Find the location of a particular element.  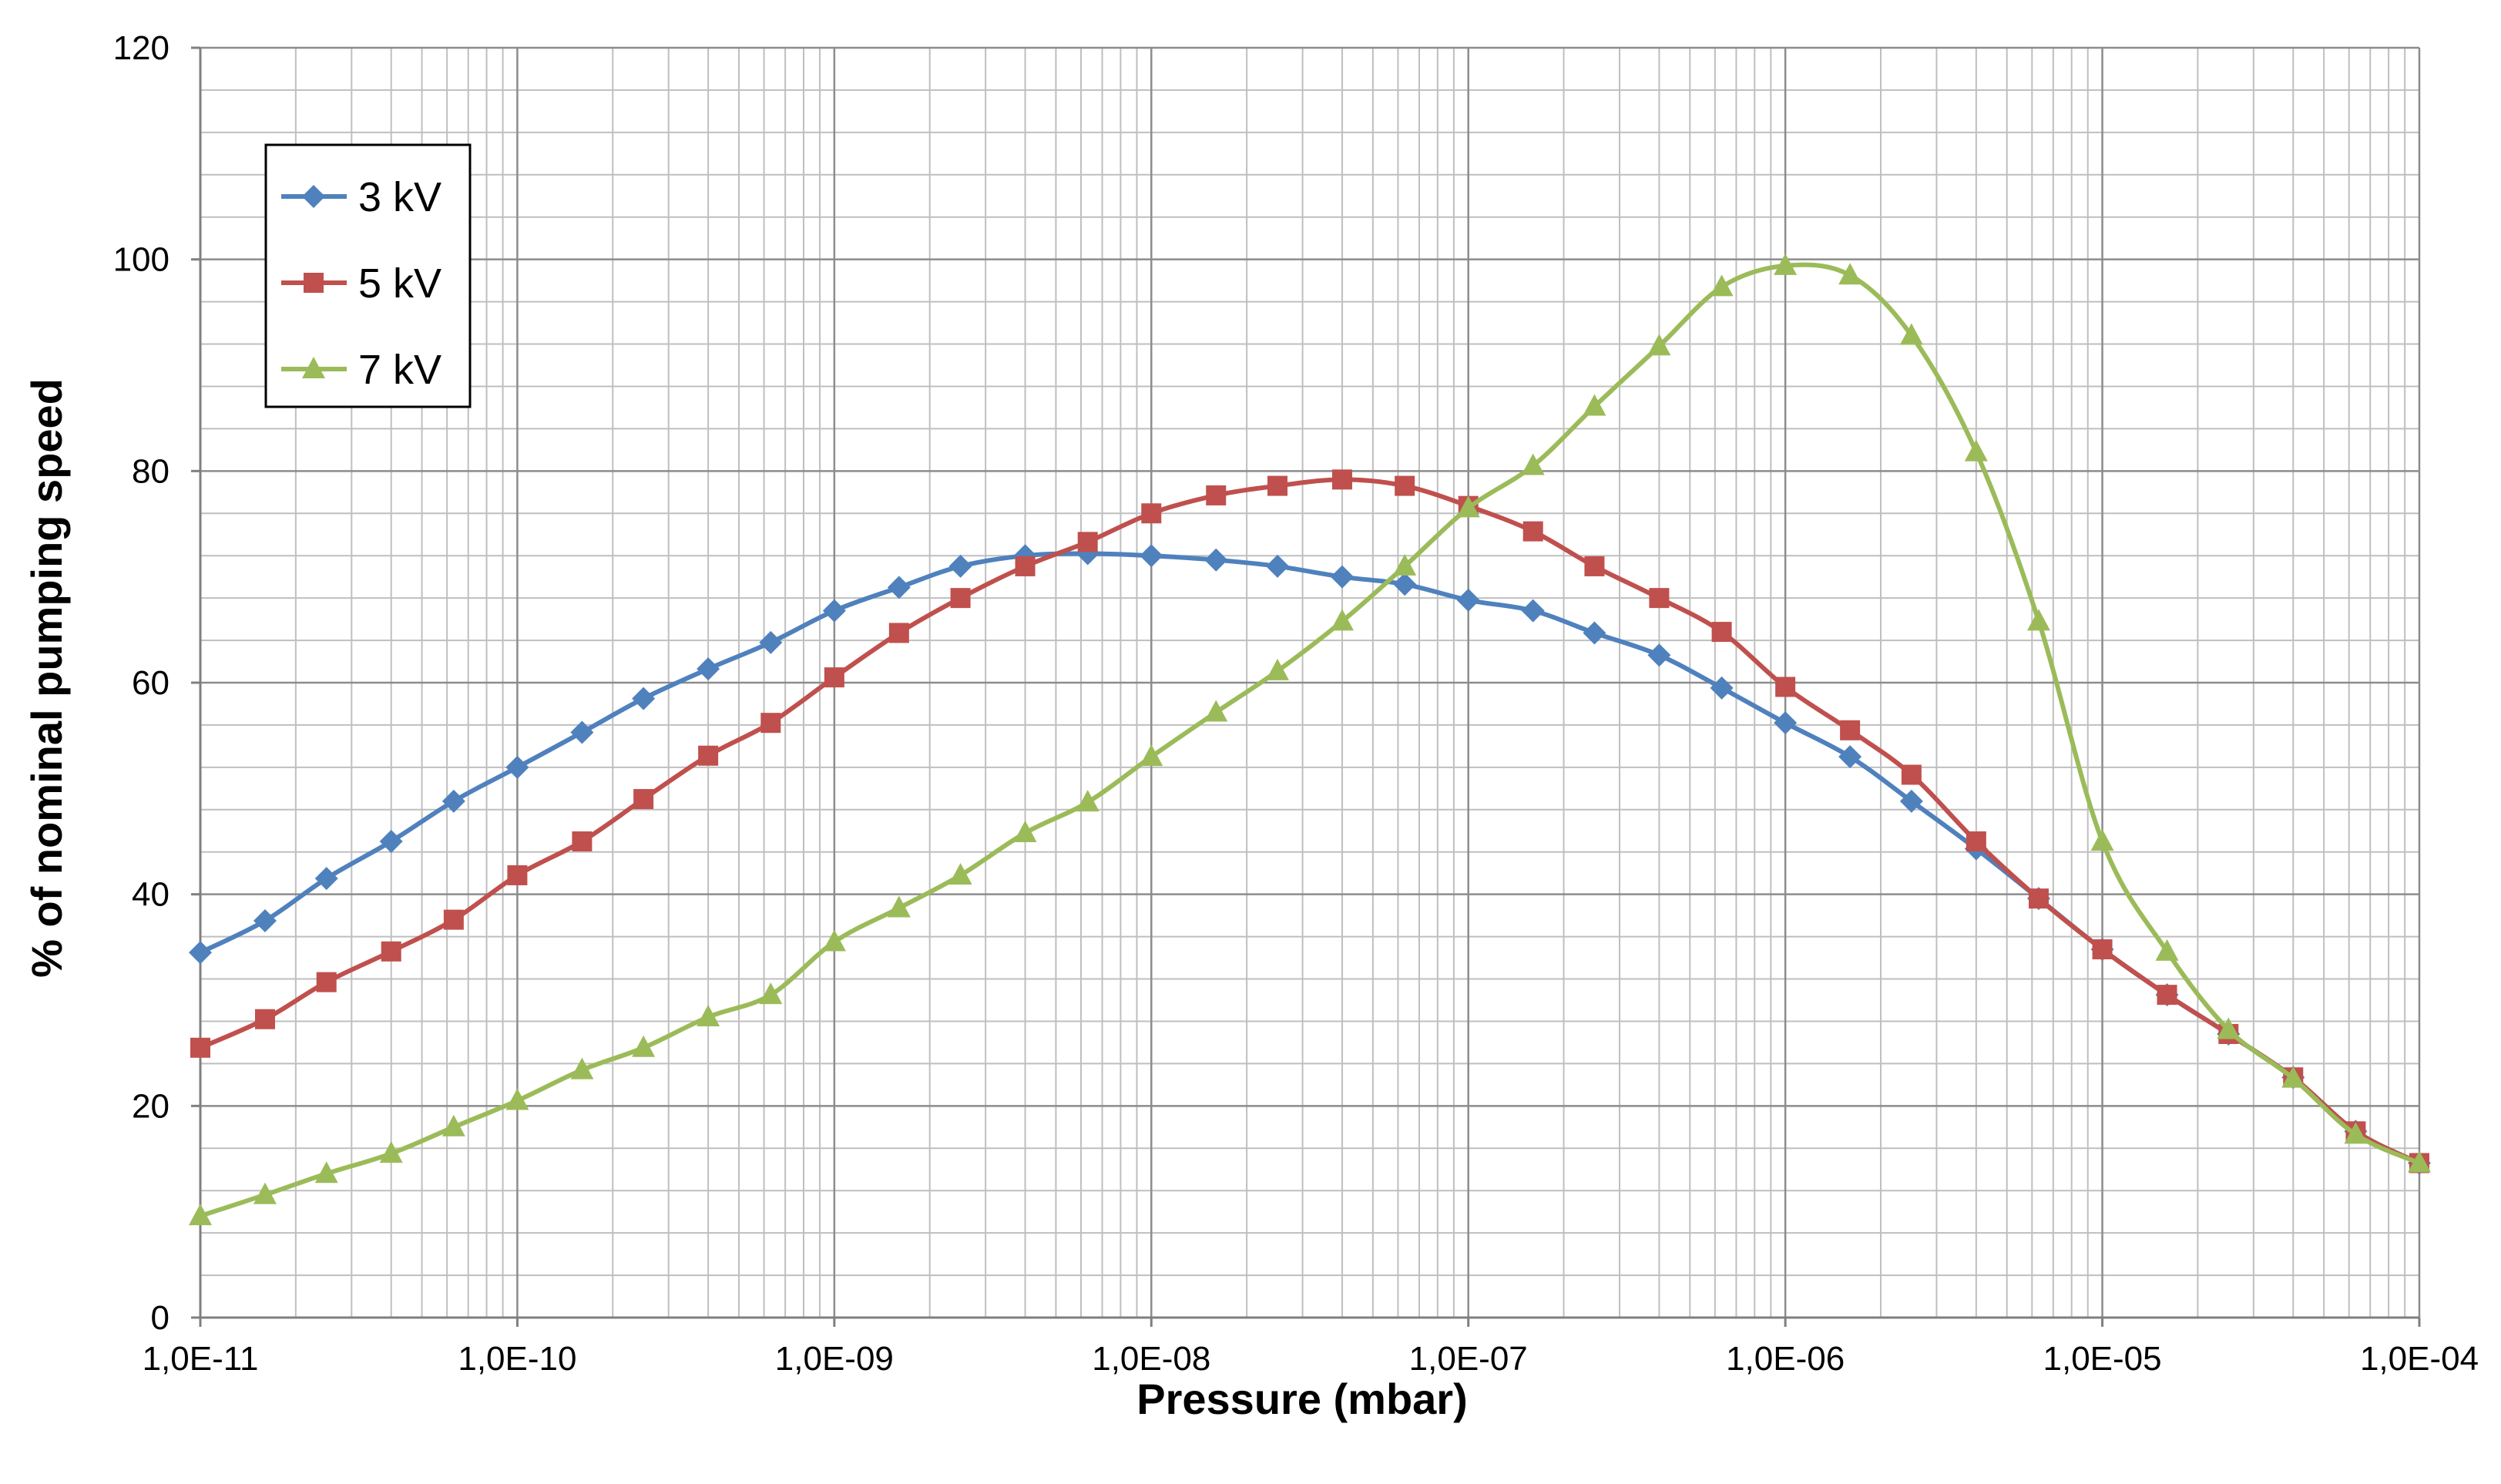

x-tick-label: 1,0E-10 is located at coordinates (517, 1359).